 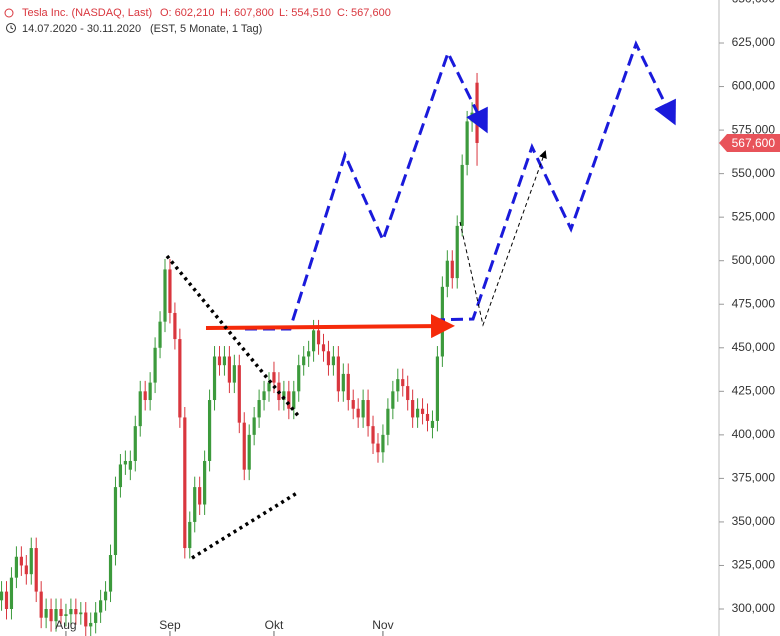 What do you see at coordinates (754, 608) in the screenshot?
I see `y-tick-label: 300,000` at bounding box center [754, 608].